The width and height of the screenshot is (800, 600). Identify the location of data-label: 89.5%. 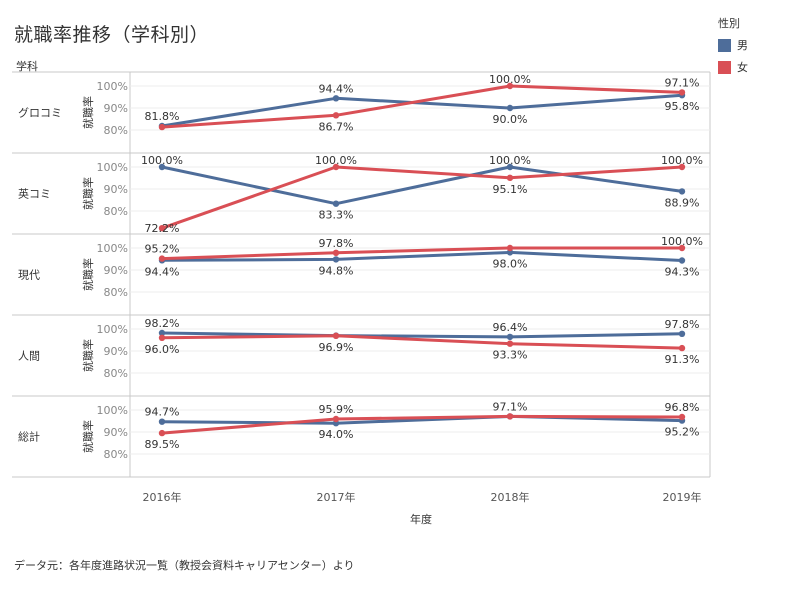
(162, 444).